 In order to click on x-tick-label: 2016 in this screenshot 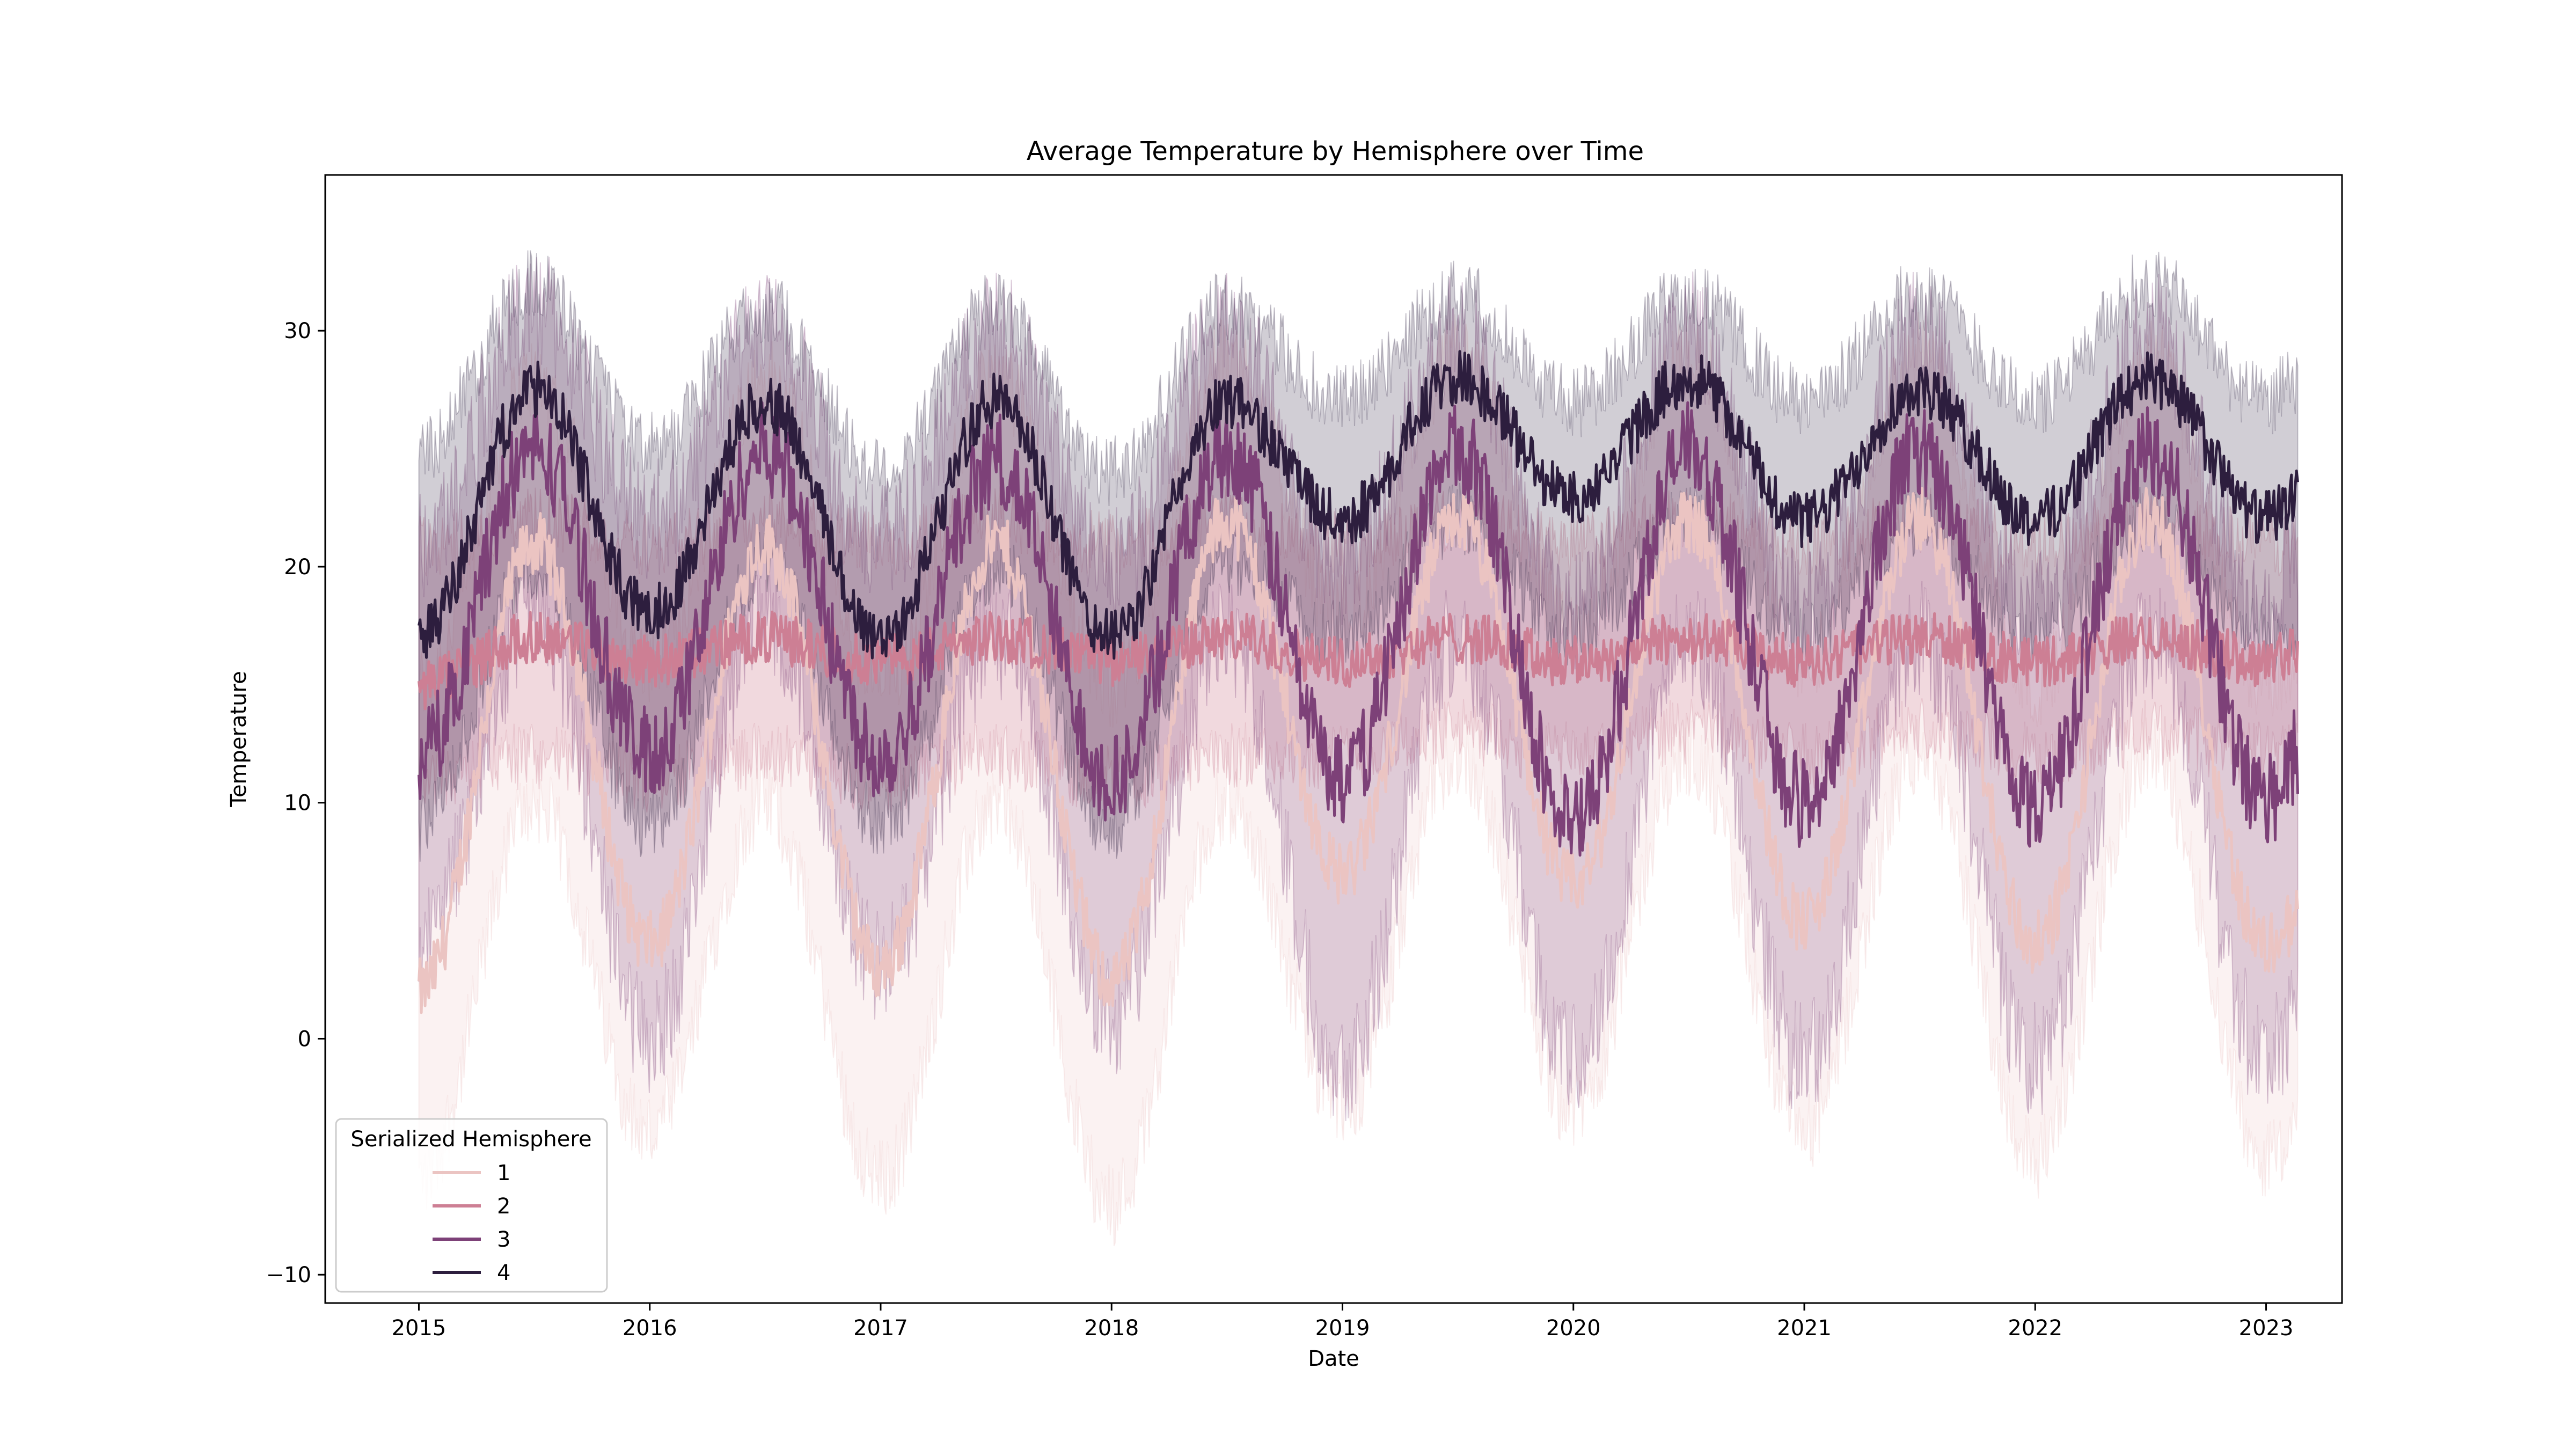, I will do `click(650, 1328)`.